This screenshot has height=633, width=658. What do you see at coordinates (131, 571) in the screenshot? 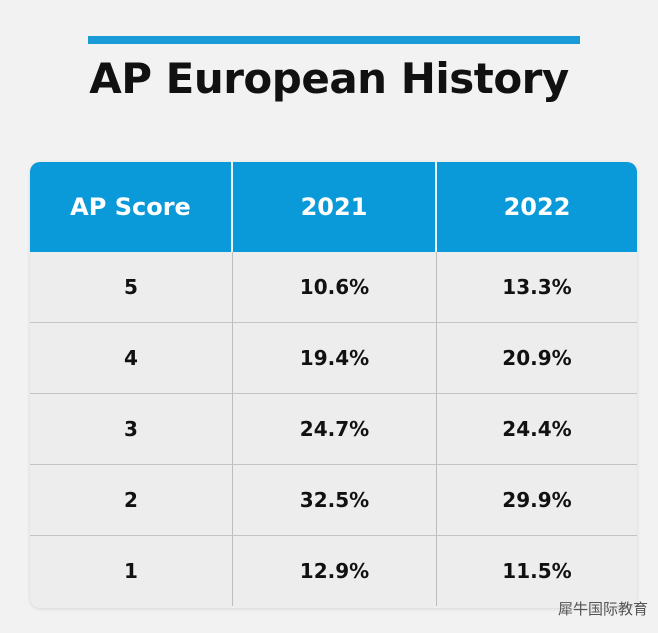
I see `table-cell: 1` at bounding box center [131, 571].